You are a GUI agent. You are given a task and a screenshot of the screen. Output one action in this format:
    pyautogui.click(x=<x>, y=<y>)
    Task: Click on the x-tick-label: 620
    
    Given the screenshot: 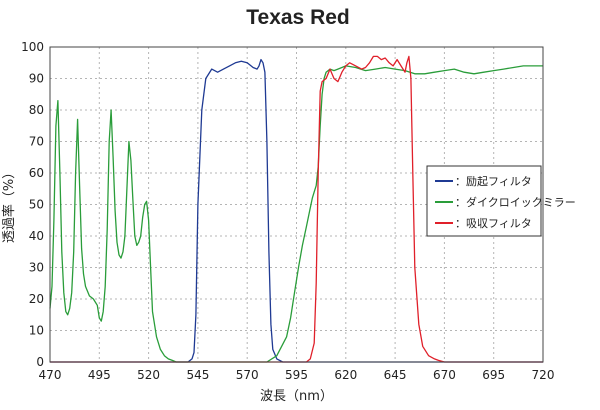 What is the action you would take?
    pyautogui.click(x=345, y=375)
    